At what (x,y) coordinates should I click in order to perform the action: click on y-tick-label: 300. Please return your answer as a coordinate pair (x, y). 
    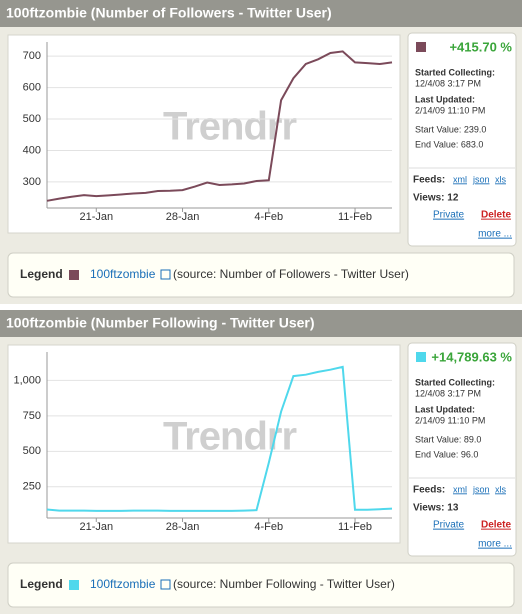
    Looking at the image, I should click on (32, 182).